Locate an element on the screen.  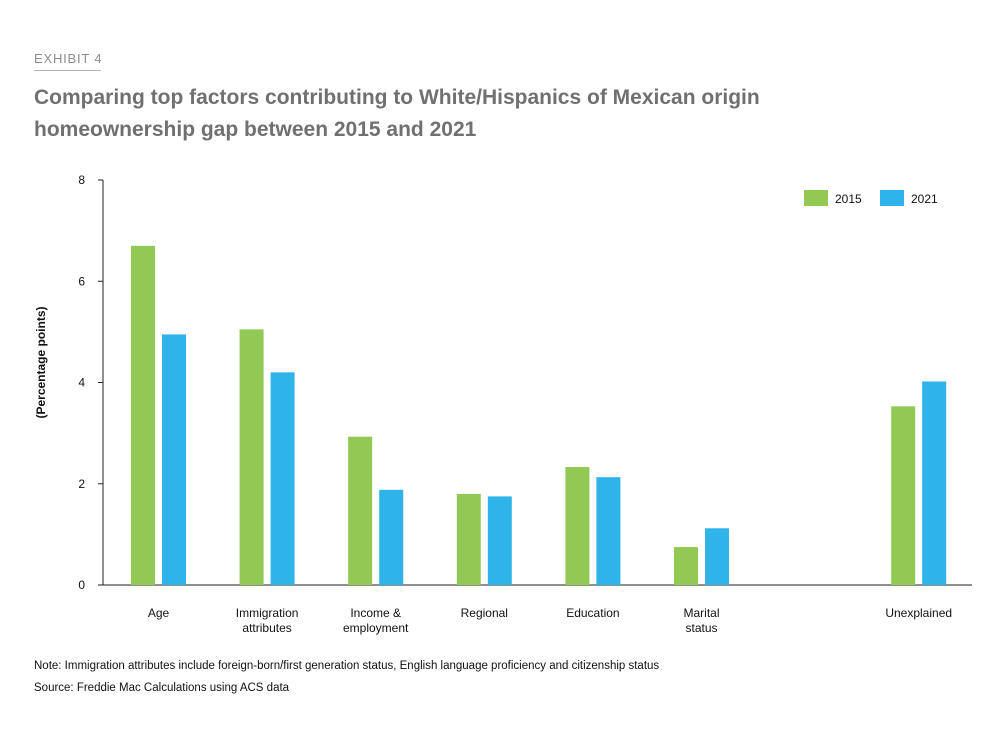
x-category-label: Regional is located at coordinates (484, 613).